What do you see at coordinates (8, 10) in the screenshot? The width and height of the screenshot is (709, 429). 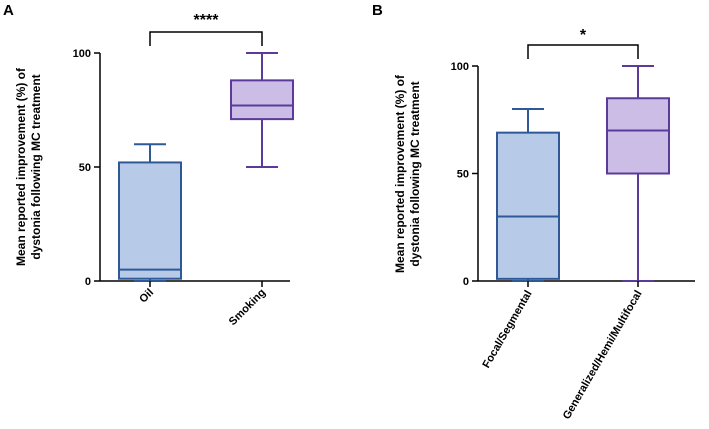 I see `panel-letter-a: A` at bounding box center [8, 10].